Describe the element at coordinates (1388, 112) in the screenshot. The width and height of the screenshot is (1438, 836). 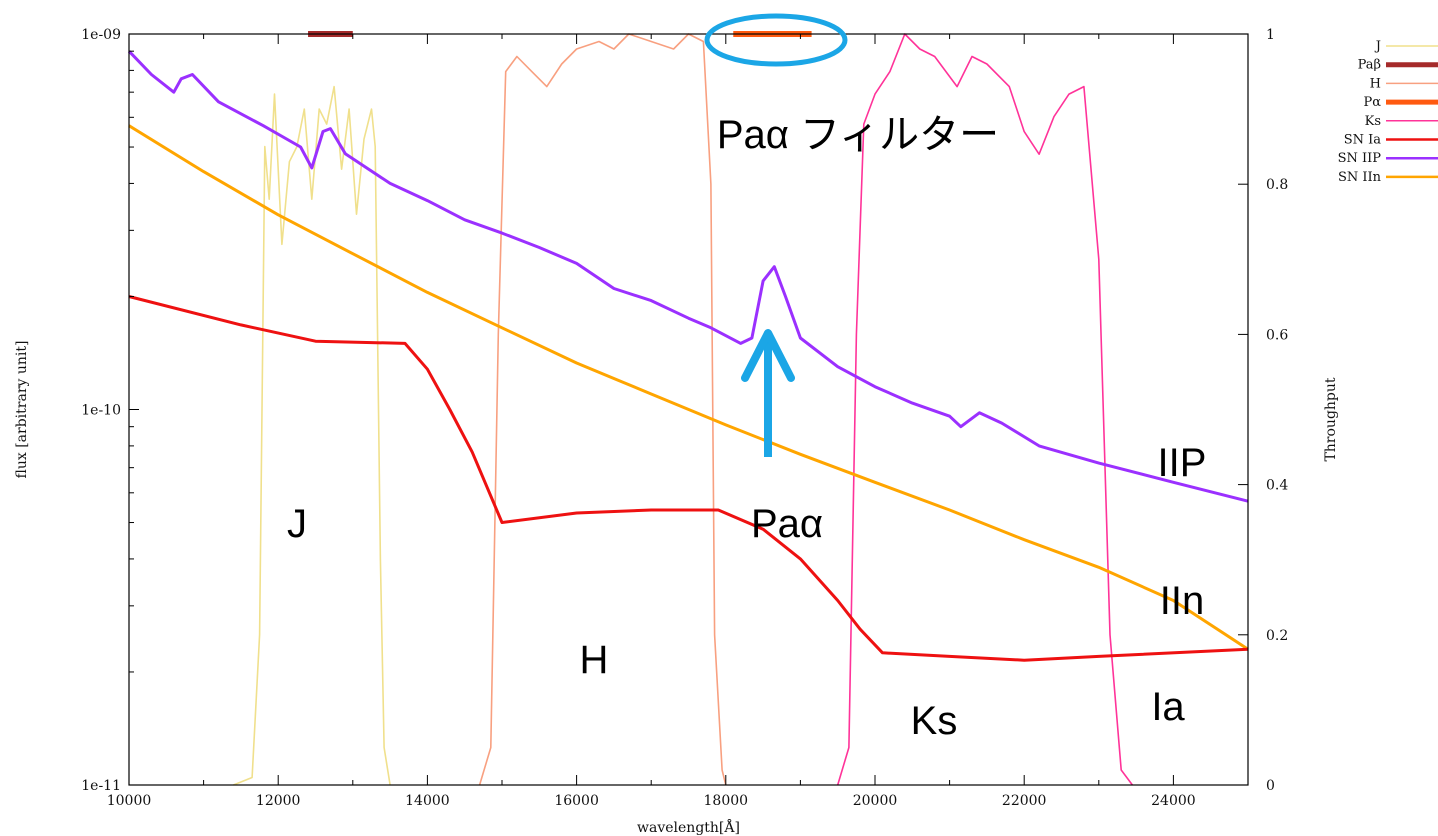
I see `legend: J Paβ H Pα Ks SN Ia SN IIP SN IIn` at that location.